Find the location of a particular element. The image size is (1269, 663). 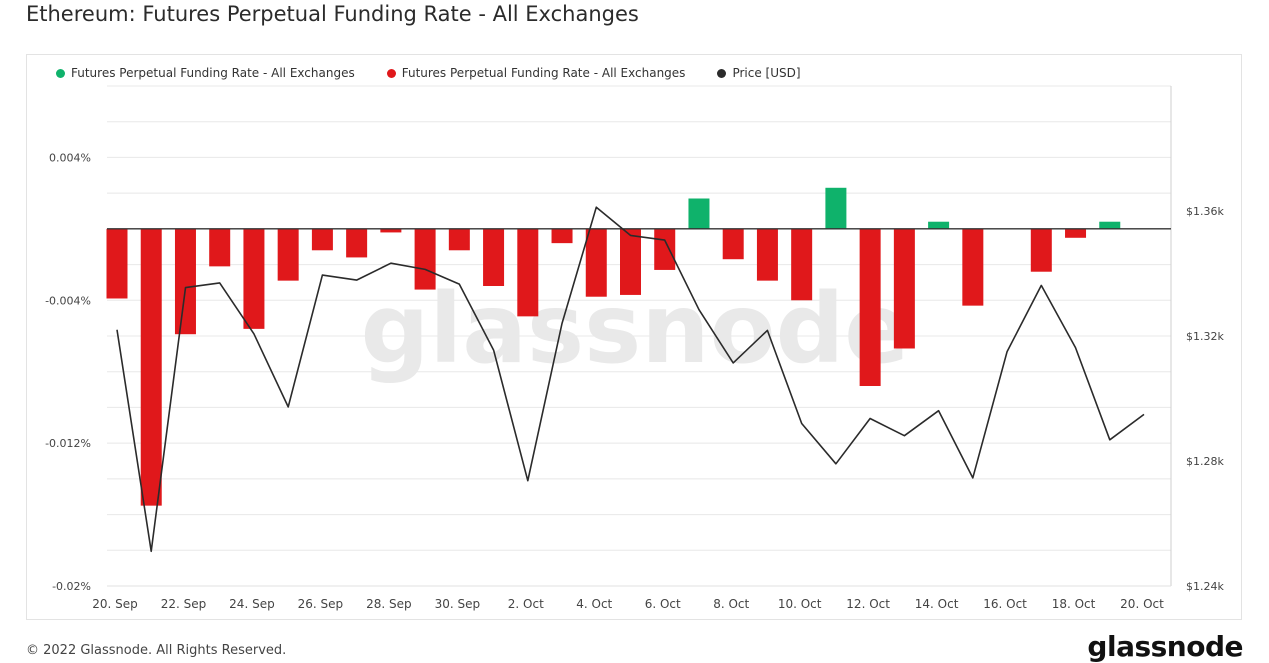

legend-item-price: Price [USD] is located at coordinates (759, 73).